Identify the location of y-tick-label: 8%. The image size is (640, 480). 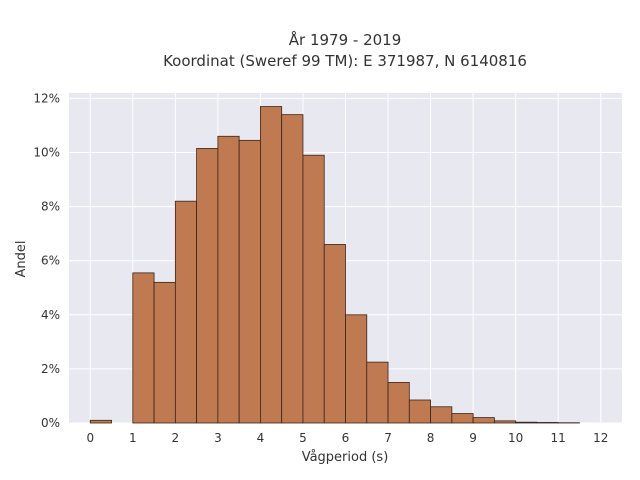
(50, 207).